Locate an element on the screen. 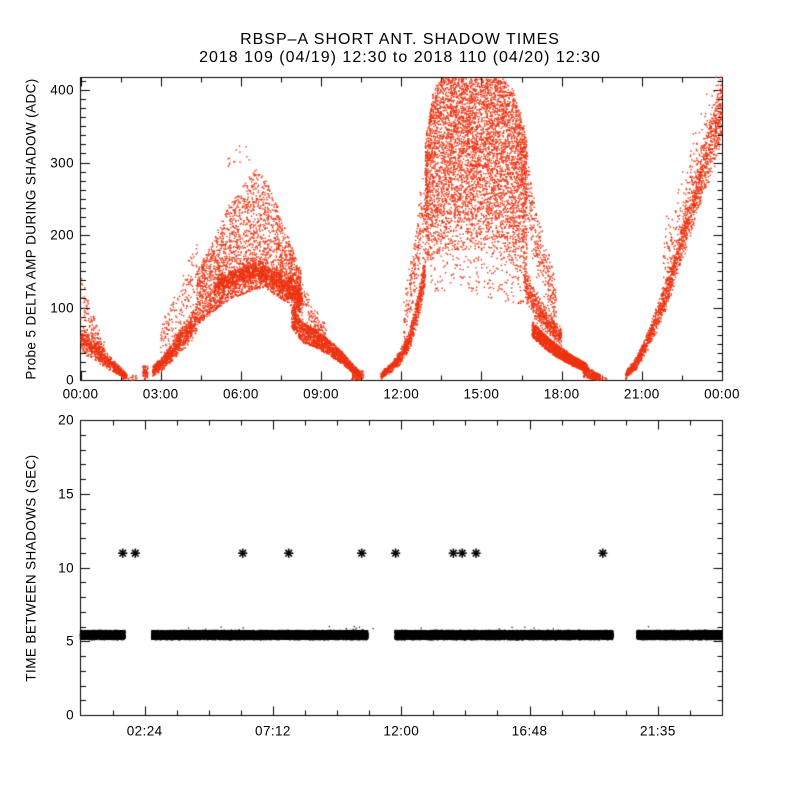 The width and height of the screenshot is (800, 800). top-x-tick-label: 18:00 is located at coordinates (561, 394).